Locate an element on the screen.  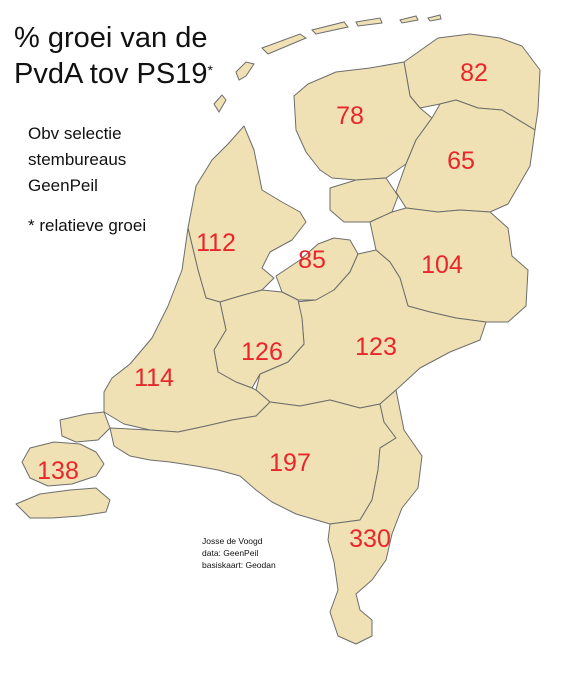
value-label-utrecht: 126 is located at coordinates (262, 352).